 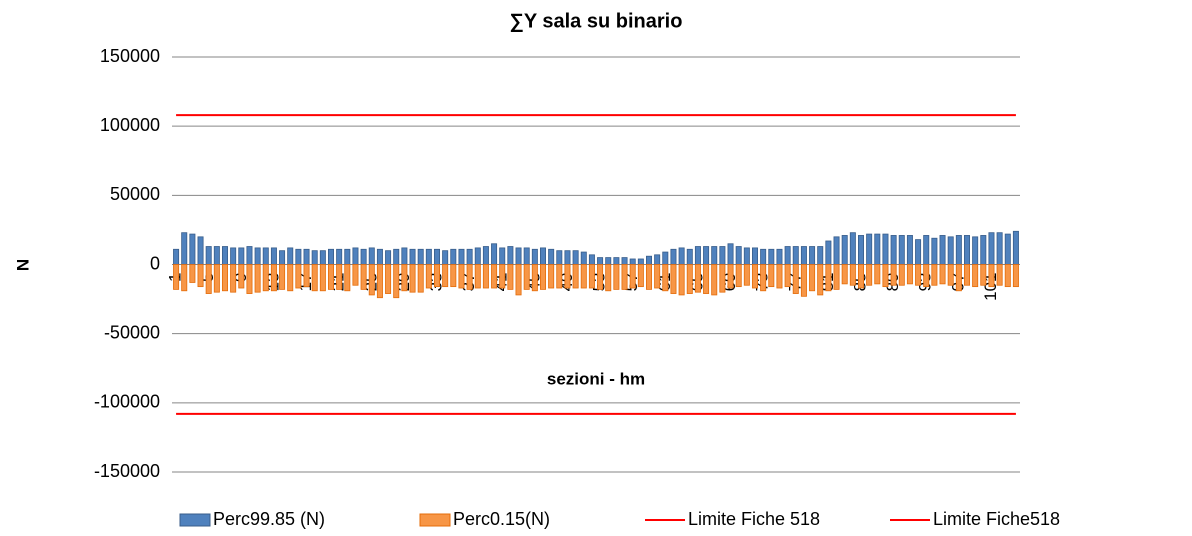 I want to click on y-axis-title: N, so click(x=22, y=265).